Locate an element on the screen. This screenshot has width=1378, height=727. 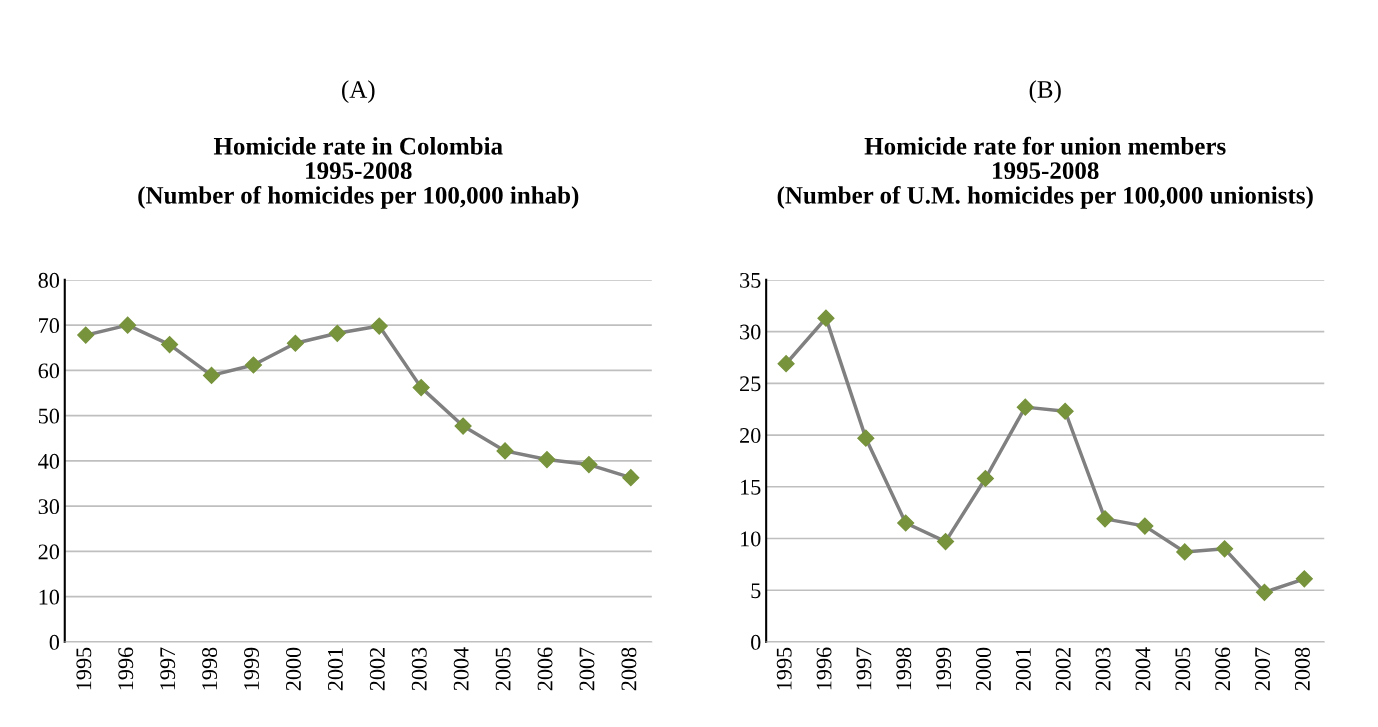
y-tick-label: 60 is located at coordinates (49, 371).